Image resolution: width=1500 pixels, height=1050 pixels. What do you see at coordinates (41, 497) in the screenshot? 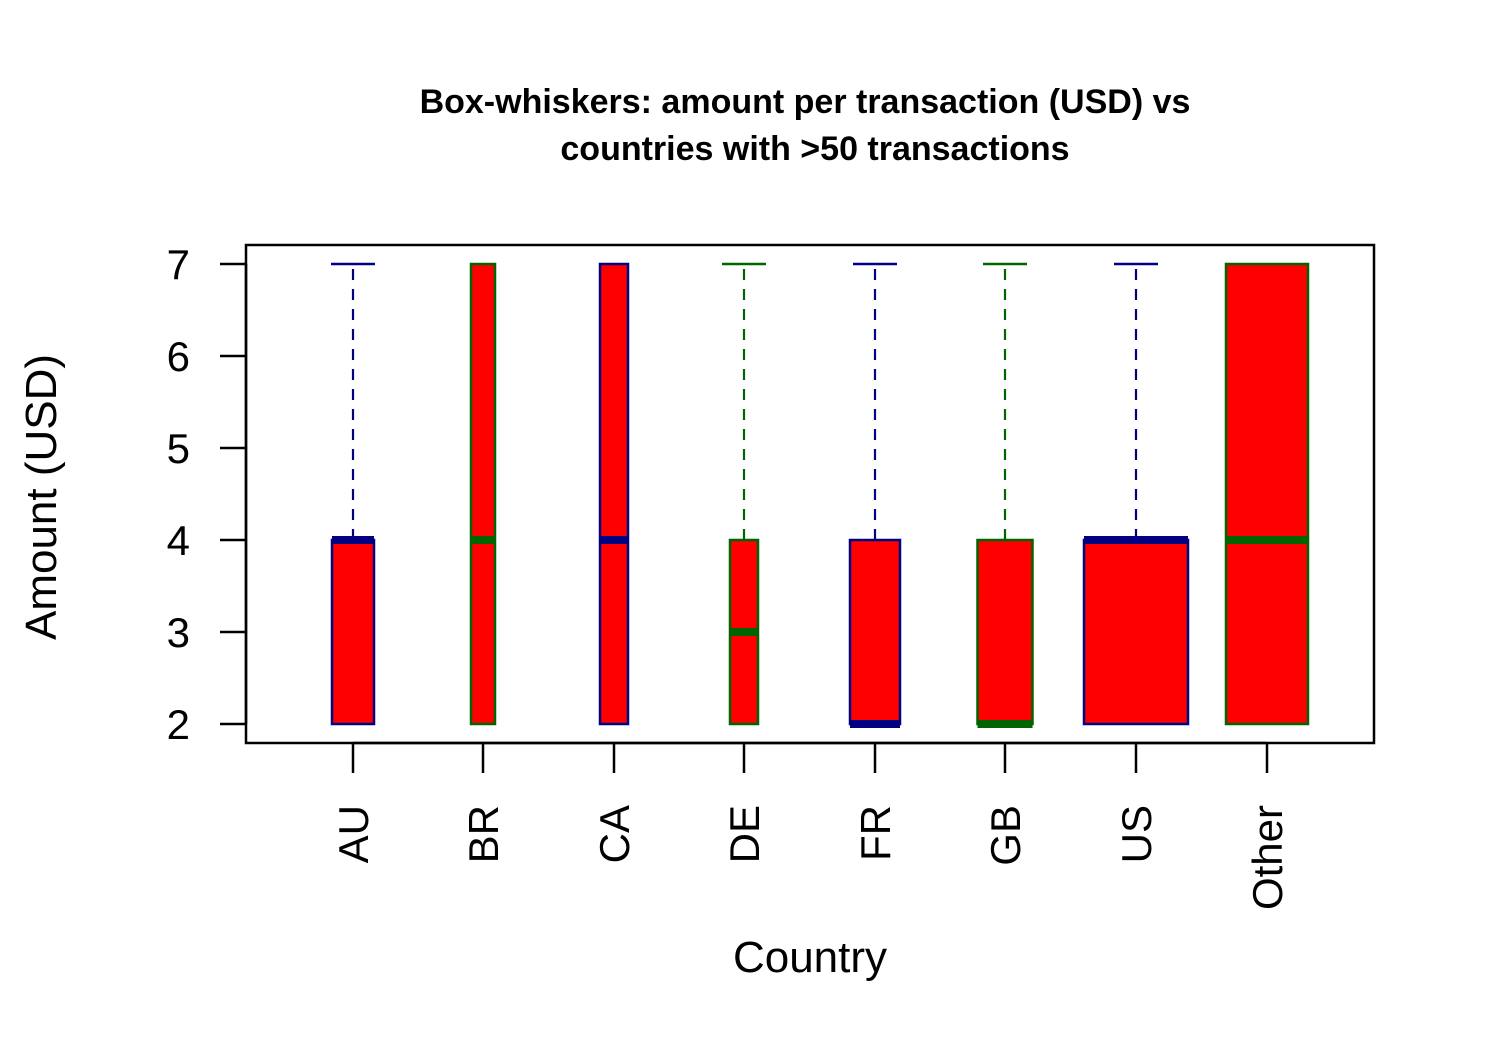
I see `y-axis-label: Amount (USD)` at bounding box center [41, 497].